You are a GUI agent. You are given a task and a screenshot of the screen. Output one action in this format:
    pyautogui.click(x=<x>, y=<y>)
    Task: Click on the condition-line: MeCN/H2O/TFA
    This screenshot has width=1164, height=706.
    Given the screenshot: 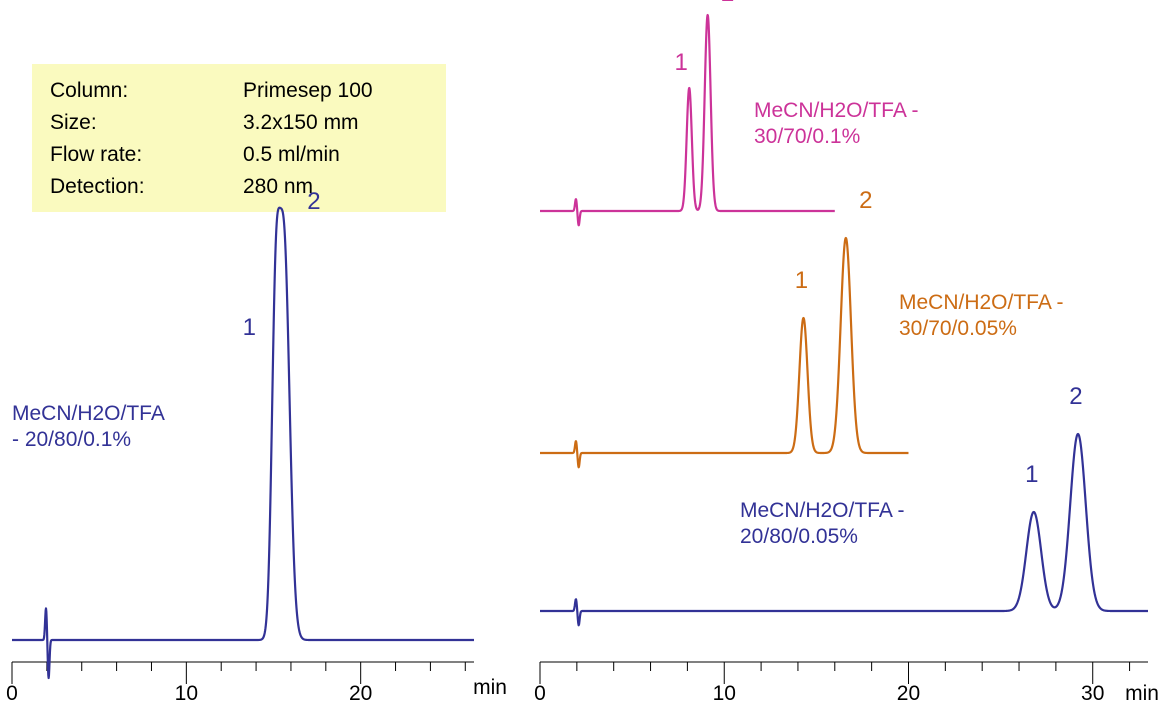 What is the action you would take?
    pyautogui.click(x=88, y=413)
    